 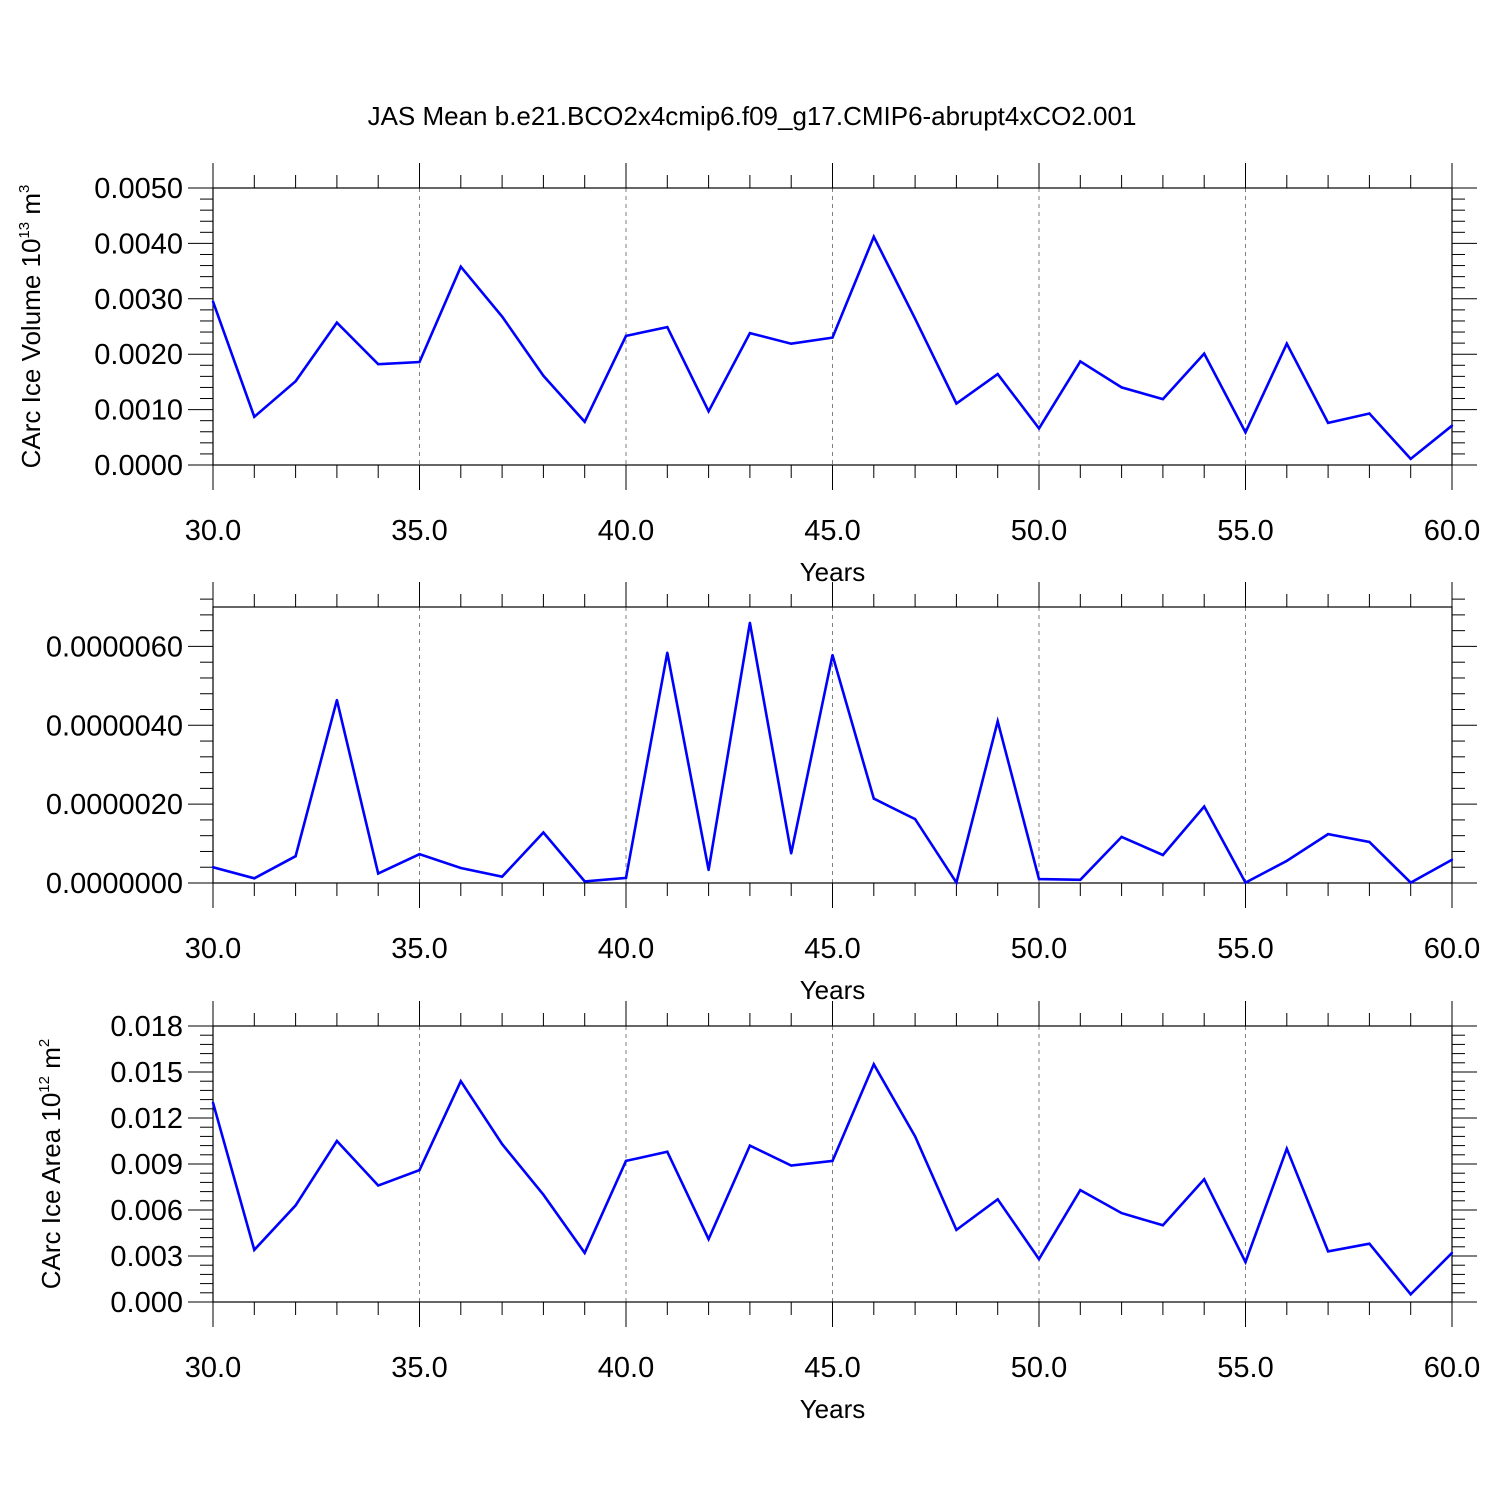 What do you see at coordinates (146, 1303) in the screenshot?
I see `y-tick-label: 0.000` at bounding box center [146, 1303].